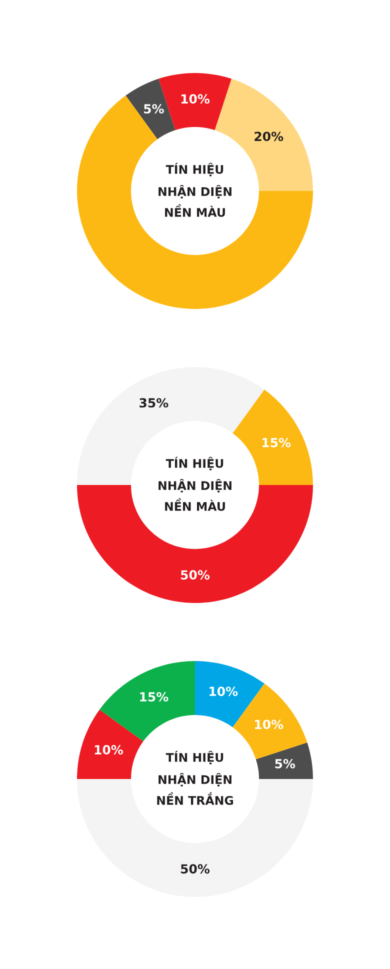 This screenshot has width=390, height=969. Describe the element at coordinates (195, 777) in the screenshot. I see `text: TÍN HIỆU NHẬN DIỆN NỀN TRẮNG` at that location.